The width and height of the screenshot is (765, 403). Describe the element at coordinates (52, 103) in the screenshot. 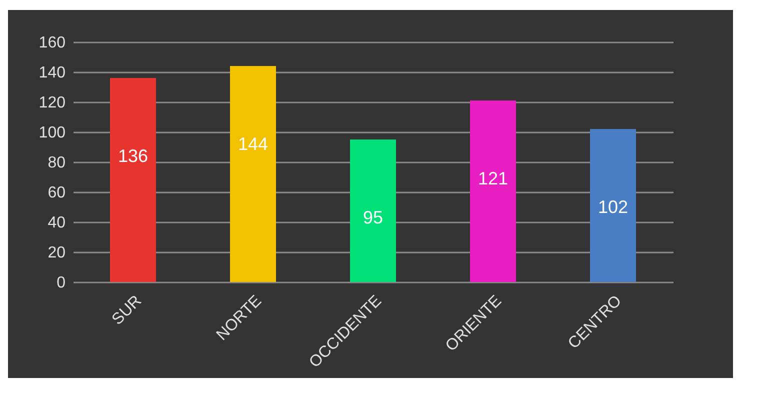

I see `y-tick-label: 120` at that location.